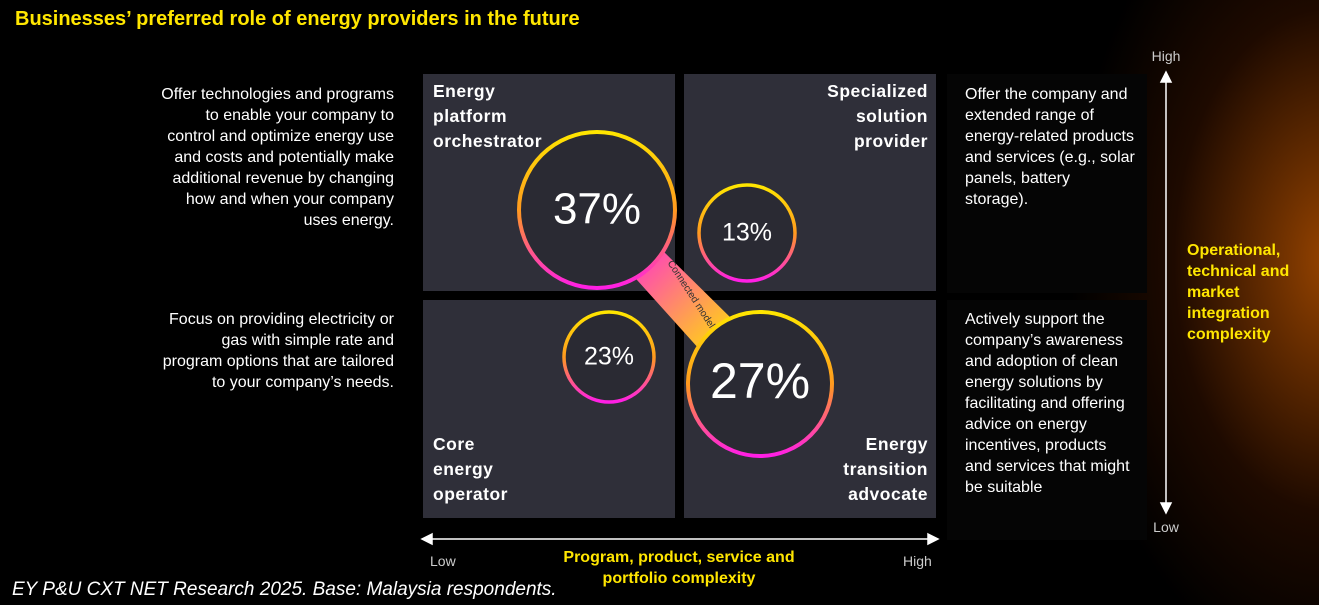 The height and width of the screenshot is (605, 1319). Describe the element at coordinates (1166, 56) in the screenshot. I see `y-axis-high: High` at that location.